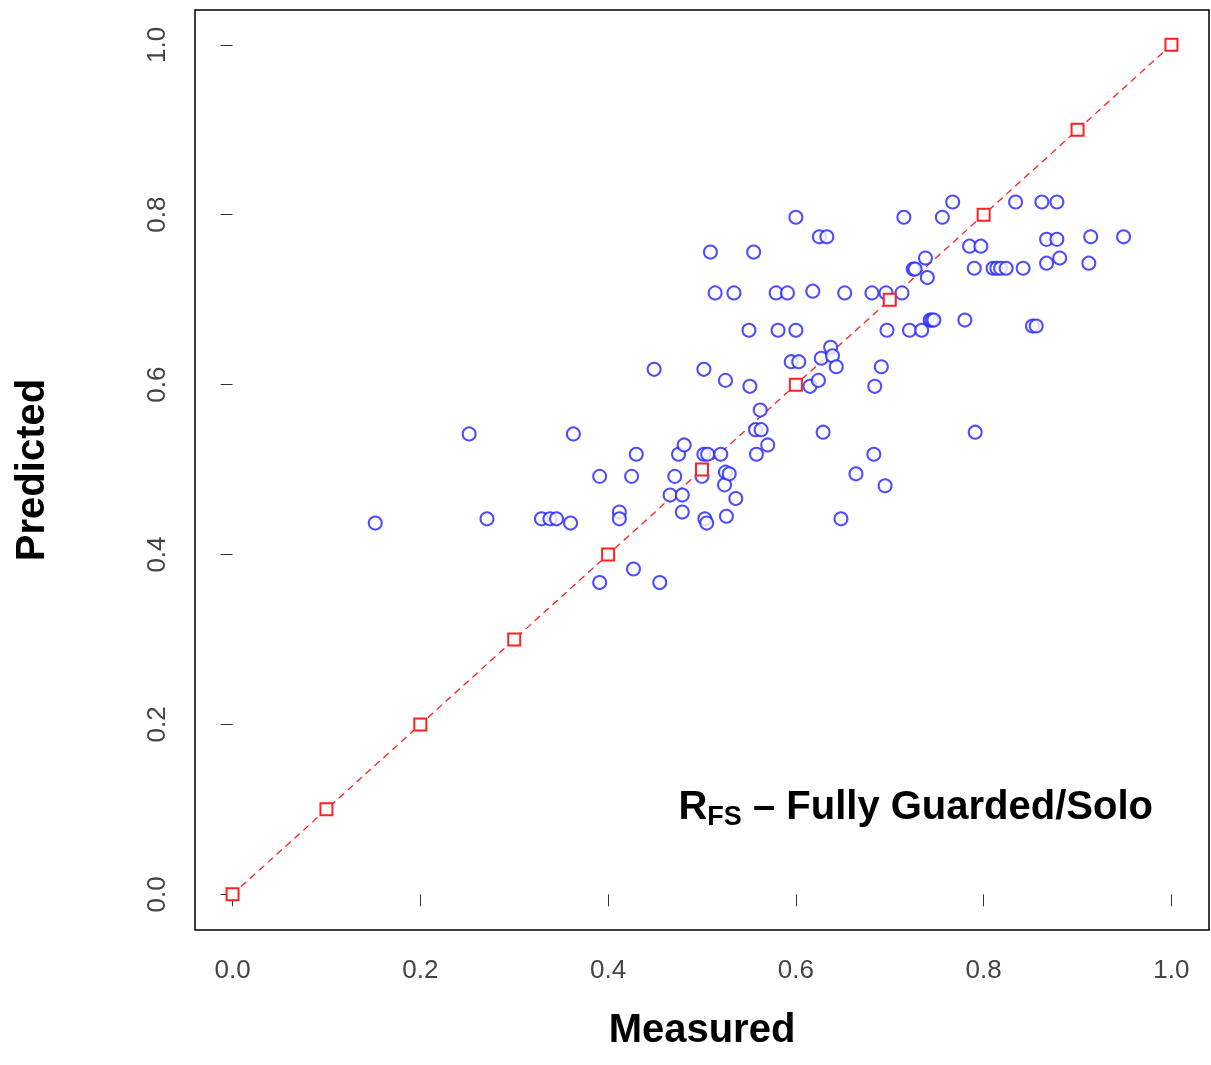 The height and width of the screenshot is (1065, 1211). Describe the element at coordinates (156, 554) in the screenshot. I see `y-tick-label: 0.4` at that location.